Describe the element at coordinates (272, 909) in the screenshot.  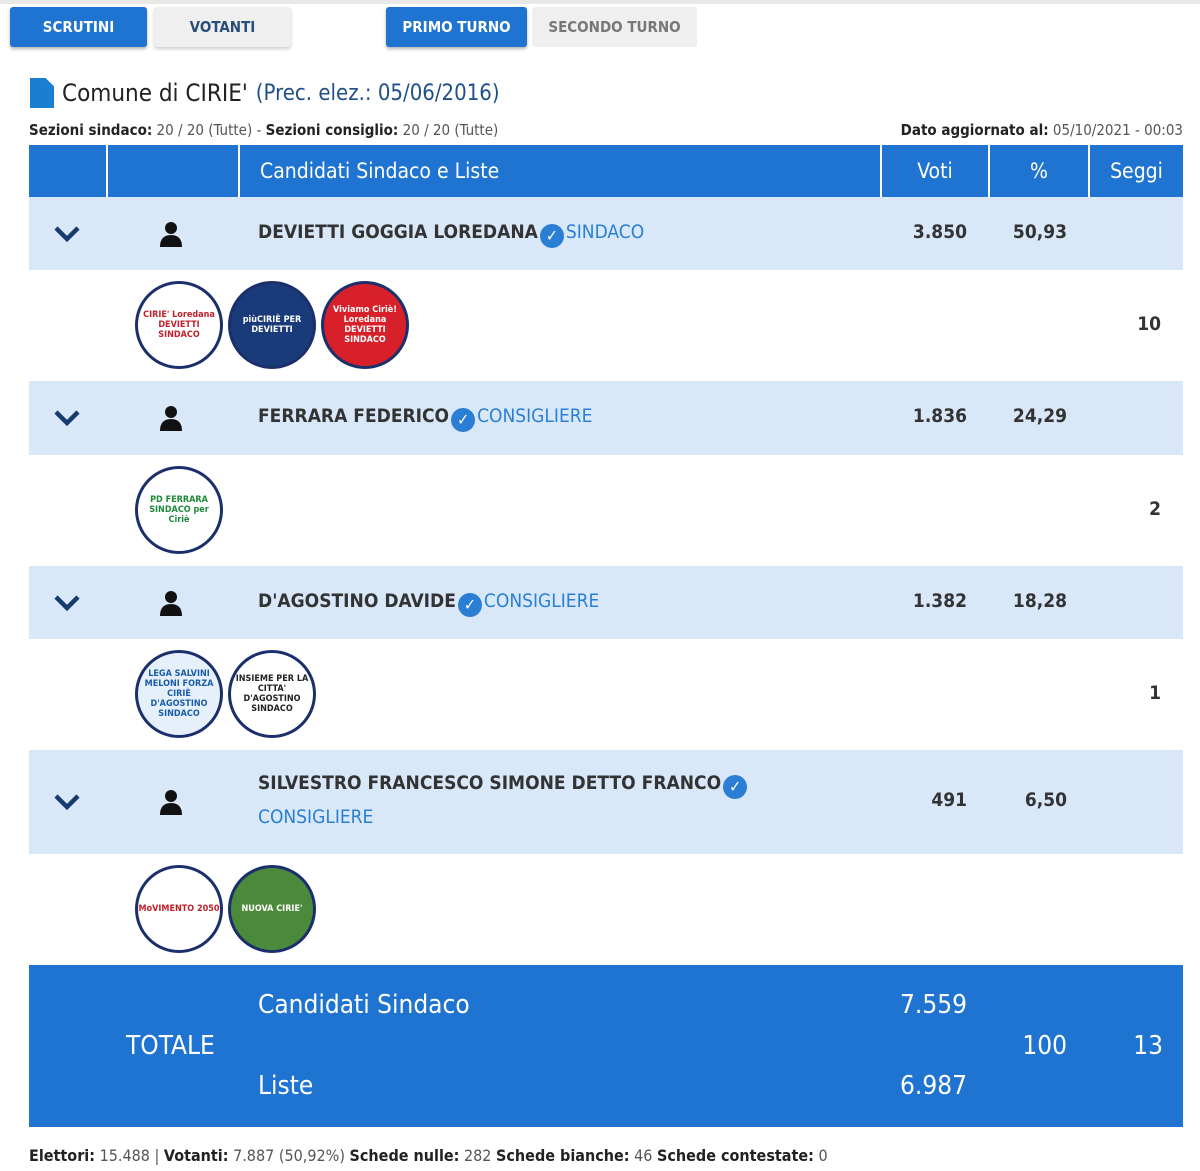
I see `list-logo: NUOVA CIRIE'` at that location.